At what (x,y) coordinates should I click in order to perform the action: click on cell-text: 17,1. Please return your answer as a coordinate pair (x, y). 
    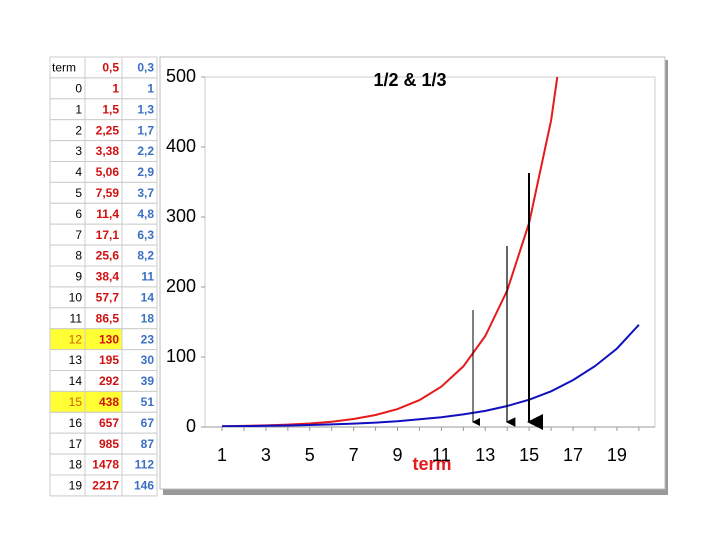
    Looking at the image, I should click on (108, 235).